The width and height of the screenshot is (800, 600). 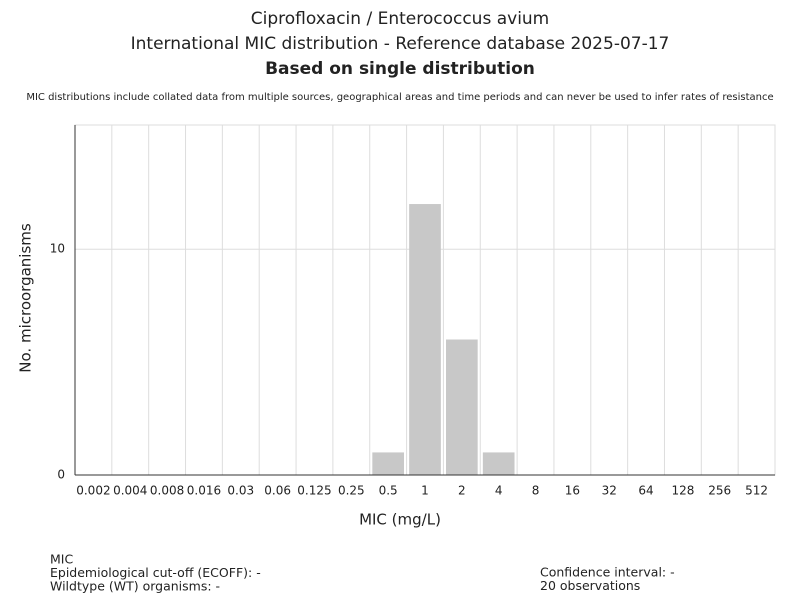 What do you see at coordinates (499, 491) in the screenshot?
I see `x-tick-label: 4` at bounding box center [499, 491].